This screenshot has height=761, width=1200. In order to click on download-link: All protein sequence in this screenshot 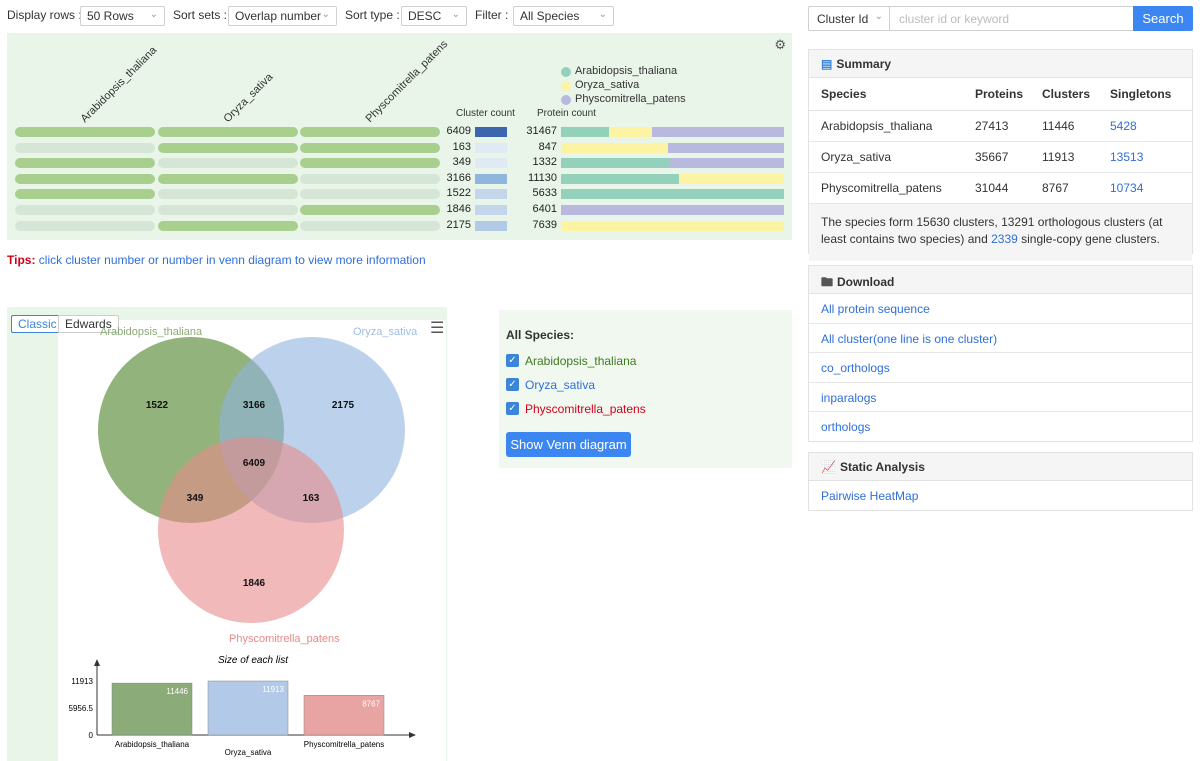, I will do `click(875, 309)`.